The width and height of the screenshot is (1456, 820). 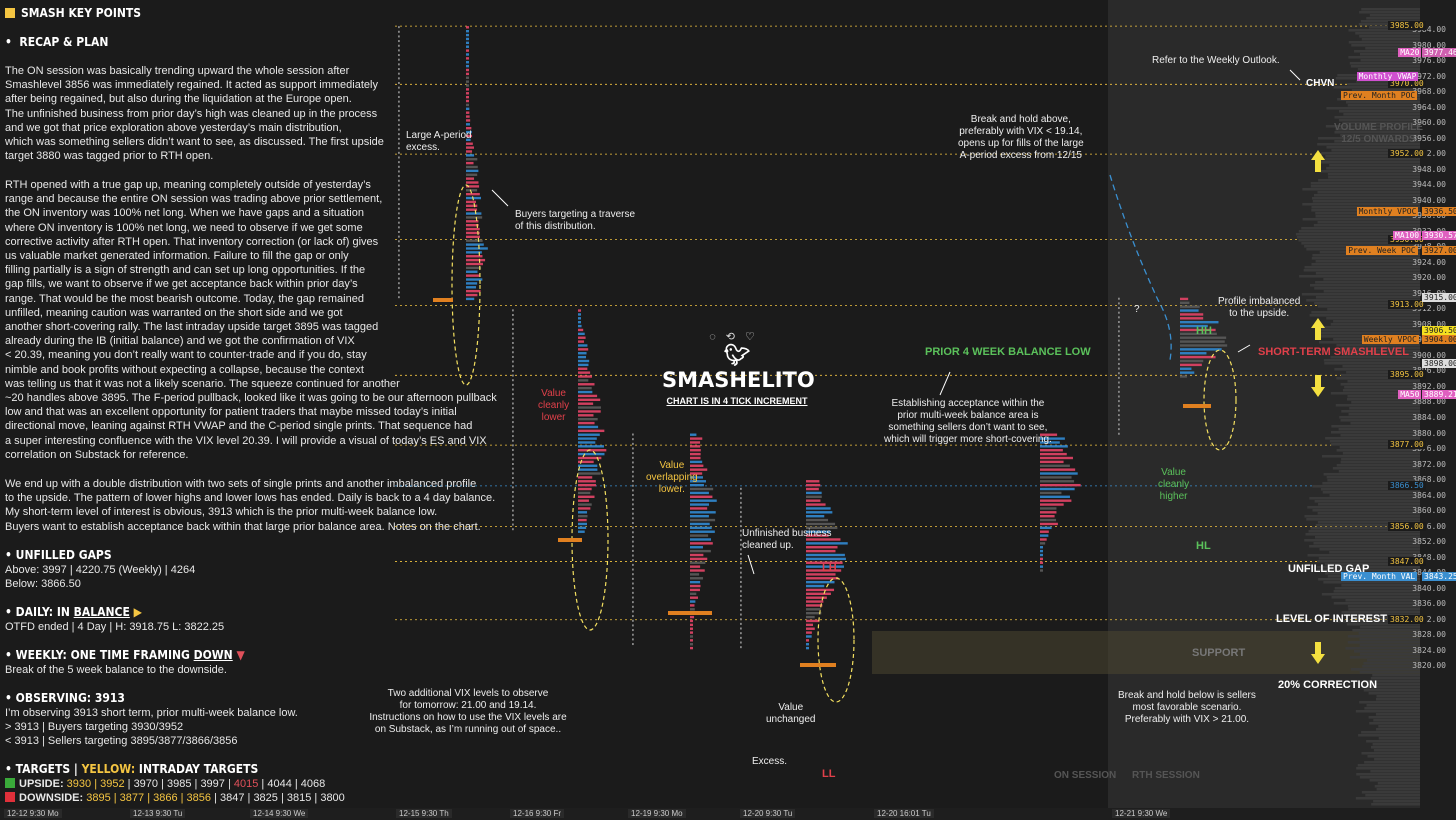 I want to click on price-tick: 3924.00, so click(x=1429, y=262).